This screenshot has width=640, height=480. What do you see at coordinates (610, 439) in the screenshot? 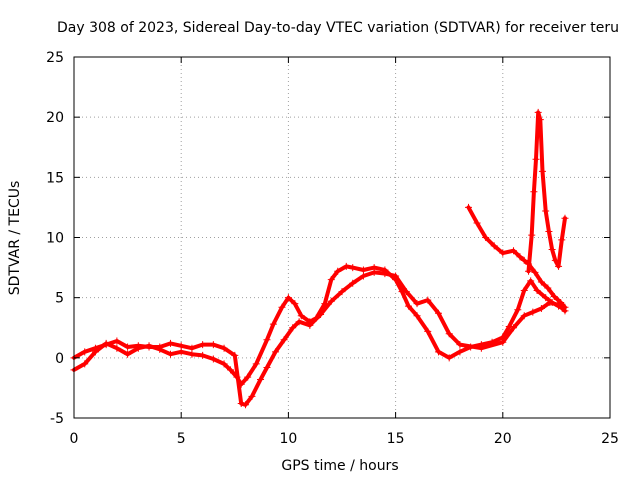
I see `x-tick-label: 25` at bounding box center [610, 439].